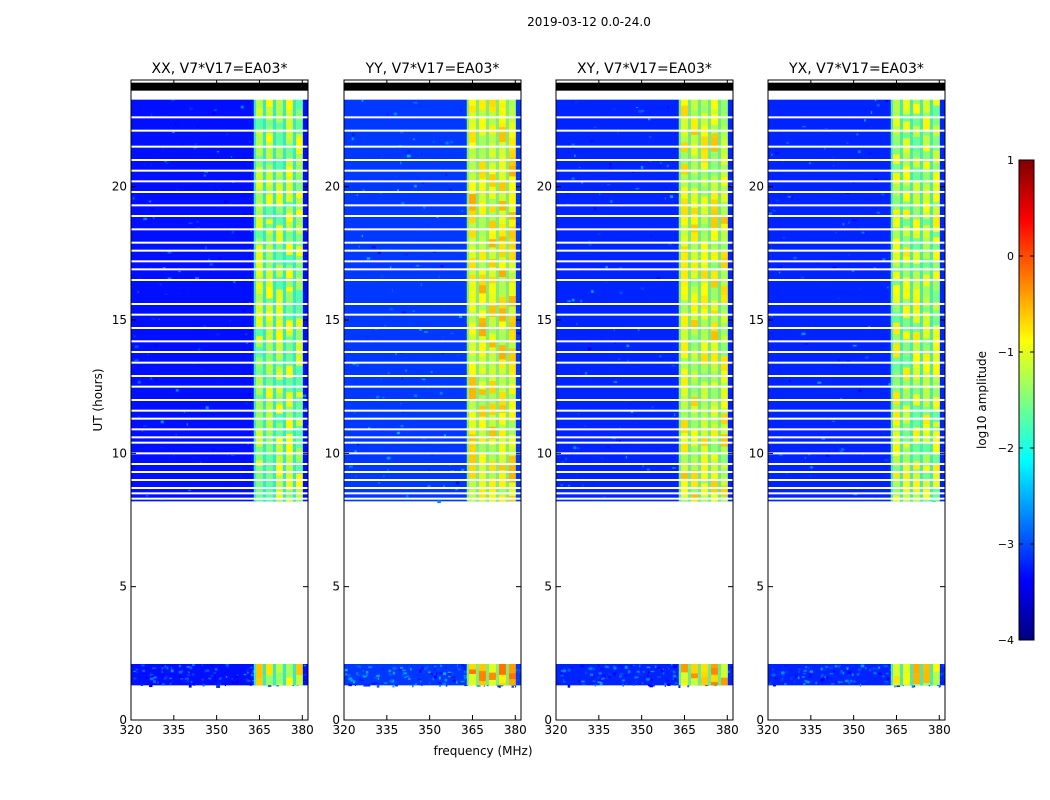 The height and width of the screenshot is (800, 1050). What do you see at coordinates (548, 720) in the screenshot?
I see `y-tick-label: 0` at bounding box center [548, 720].